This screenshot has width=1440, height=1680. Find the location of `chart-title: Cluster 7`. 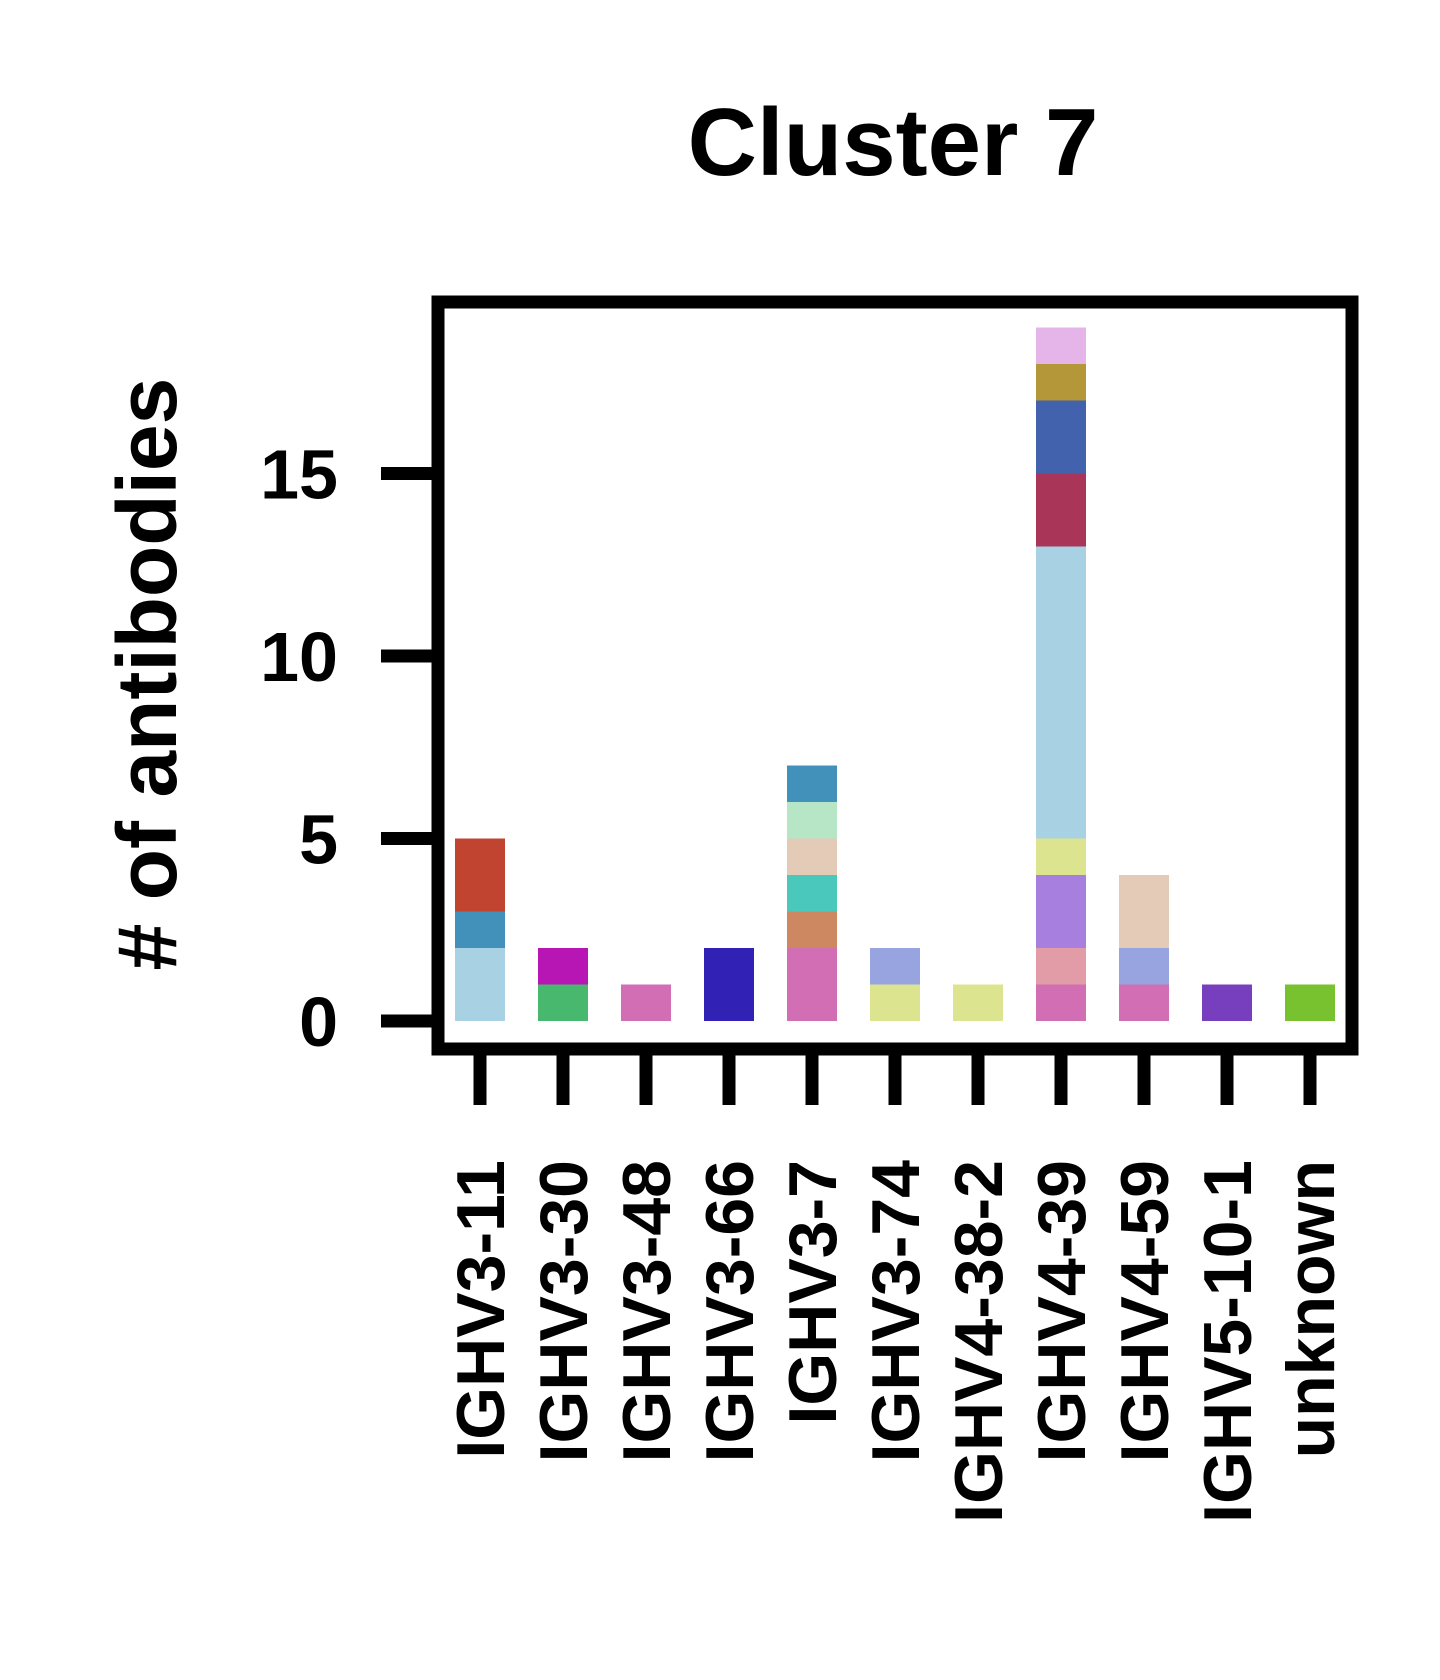

chart-title: Cluster 7 is located at coordinates (893, 142).